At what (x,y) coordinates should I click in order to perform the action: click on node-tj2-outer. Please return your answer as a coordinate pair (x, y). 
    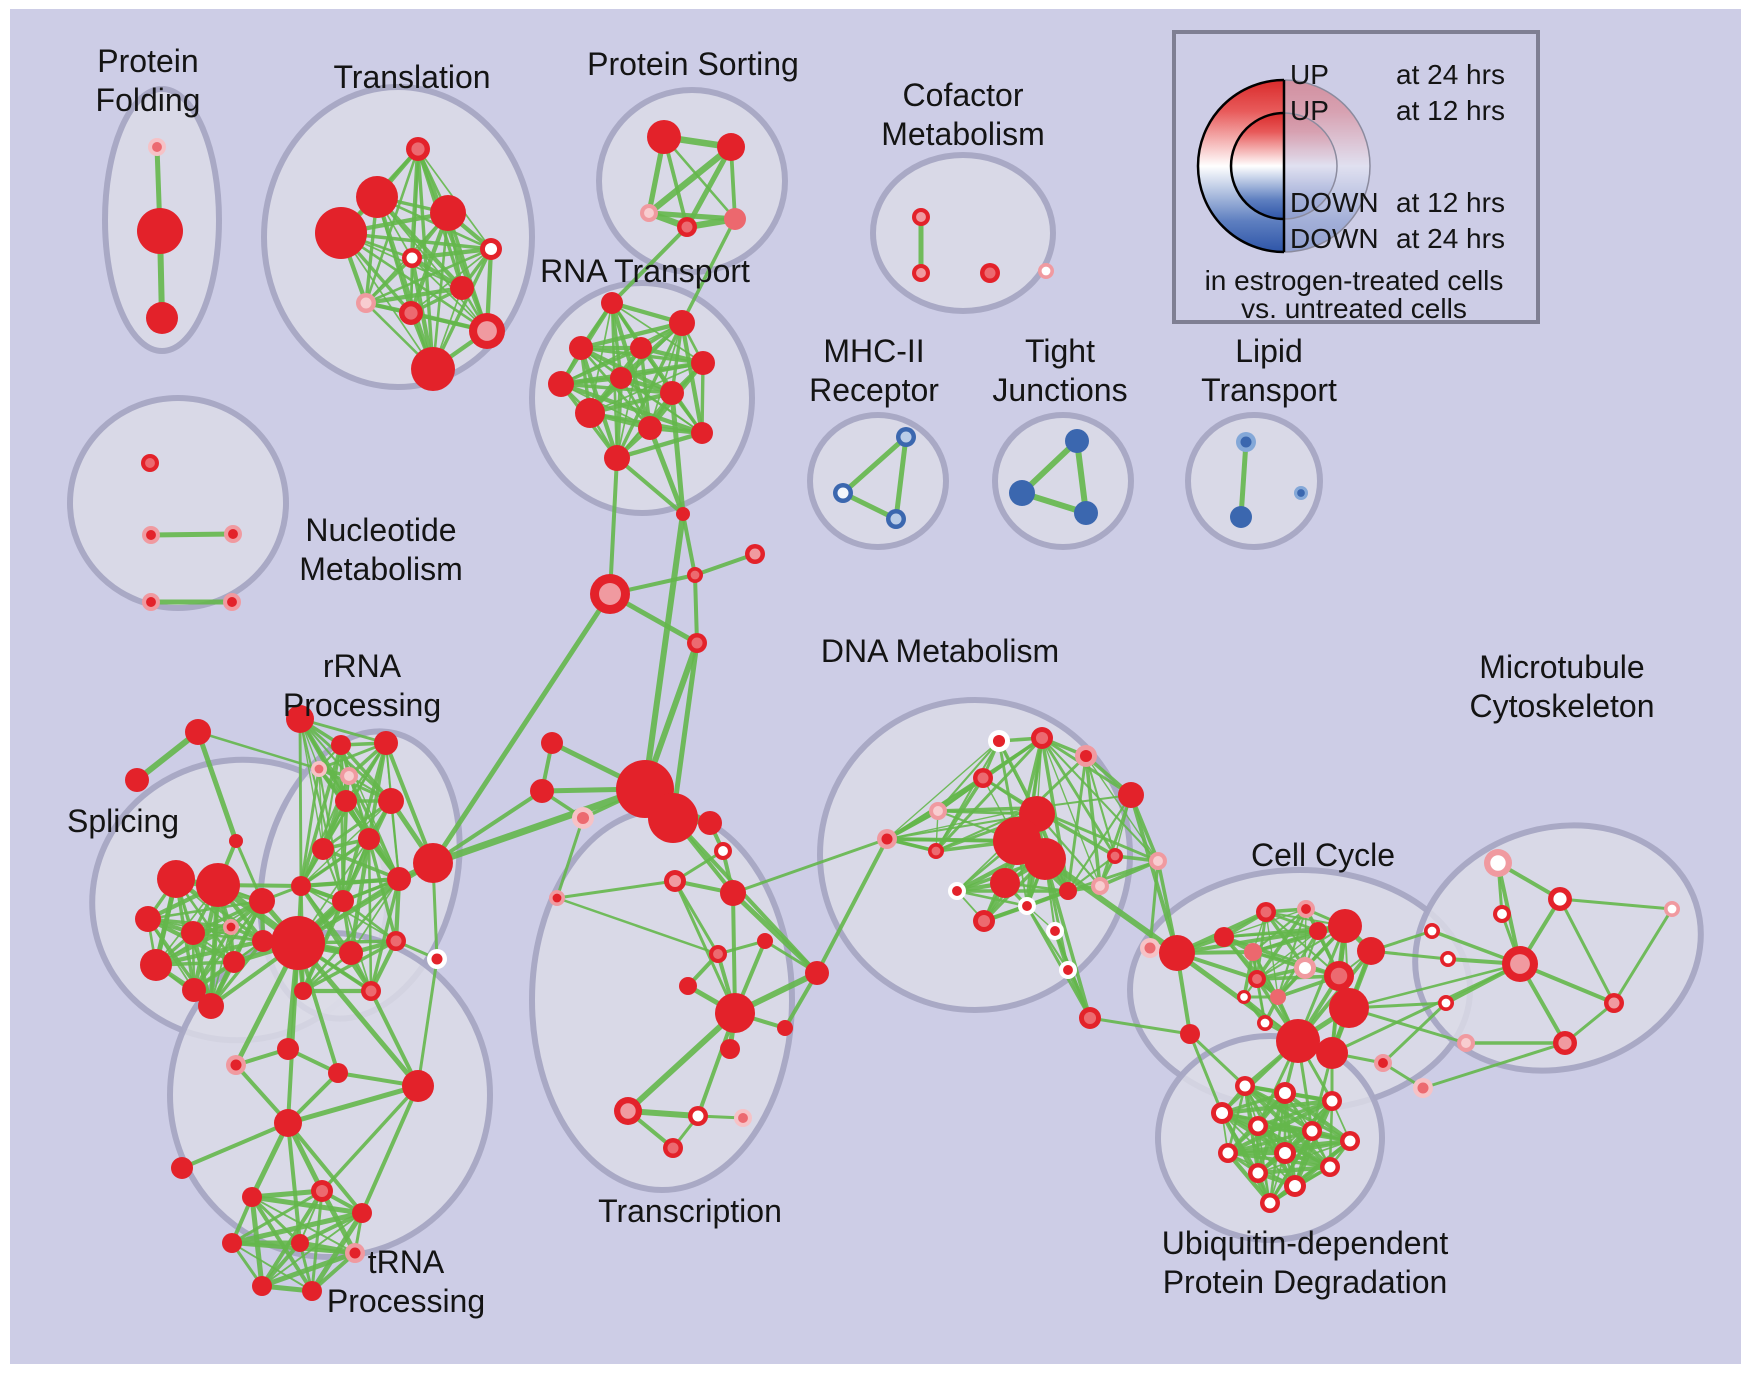
    Looking at the image, I should click on (1022, 493).